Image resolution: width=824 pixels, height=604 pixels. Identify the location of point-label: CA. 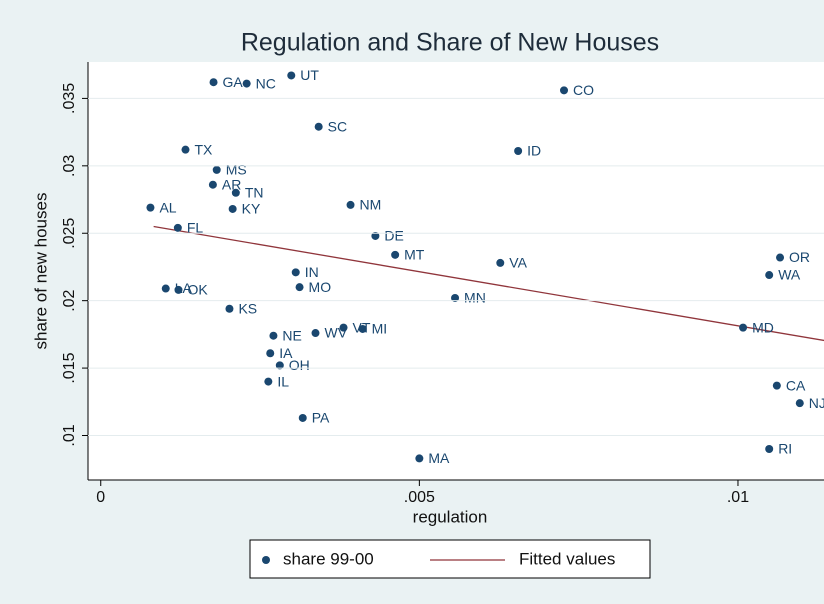
(796, 385).